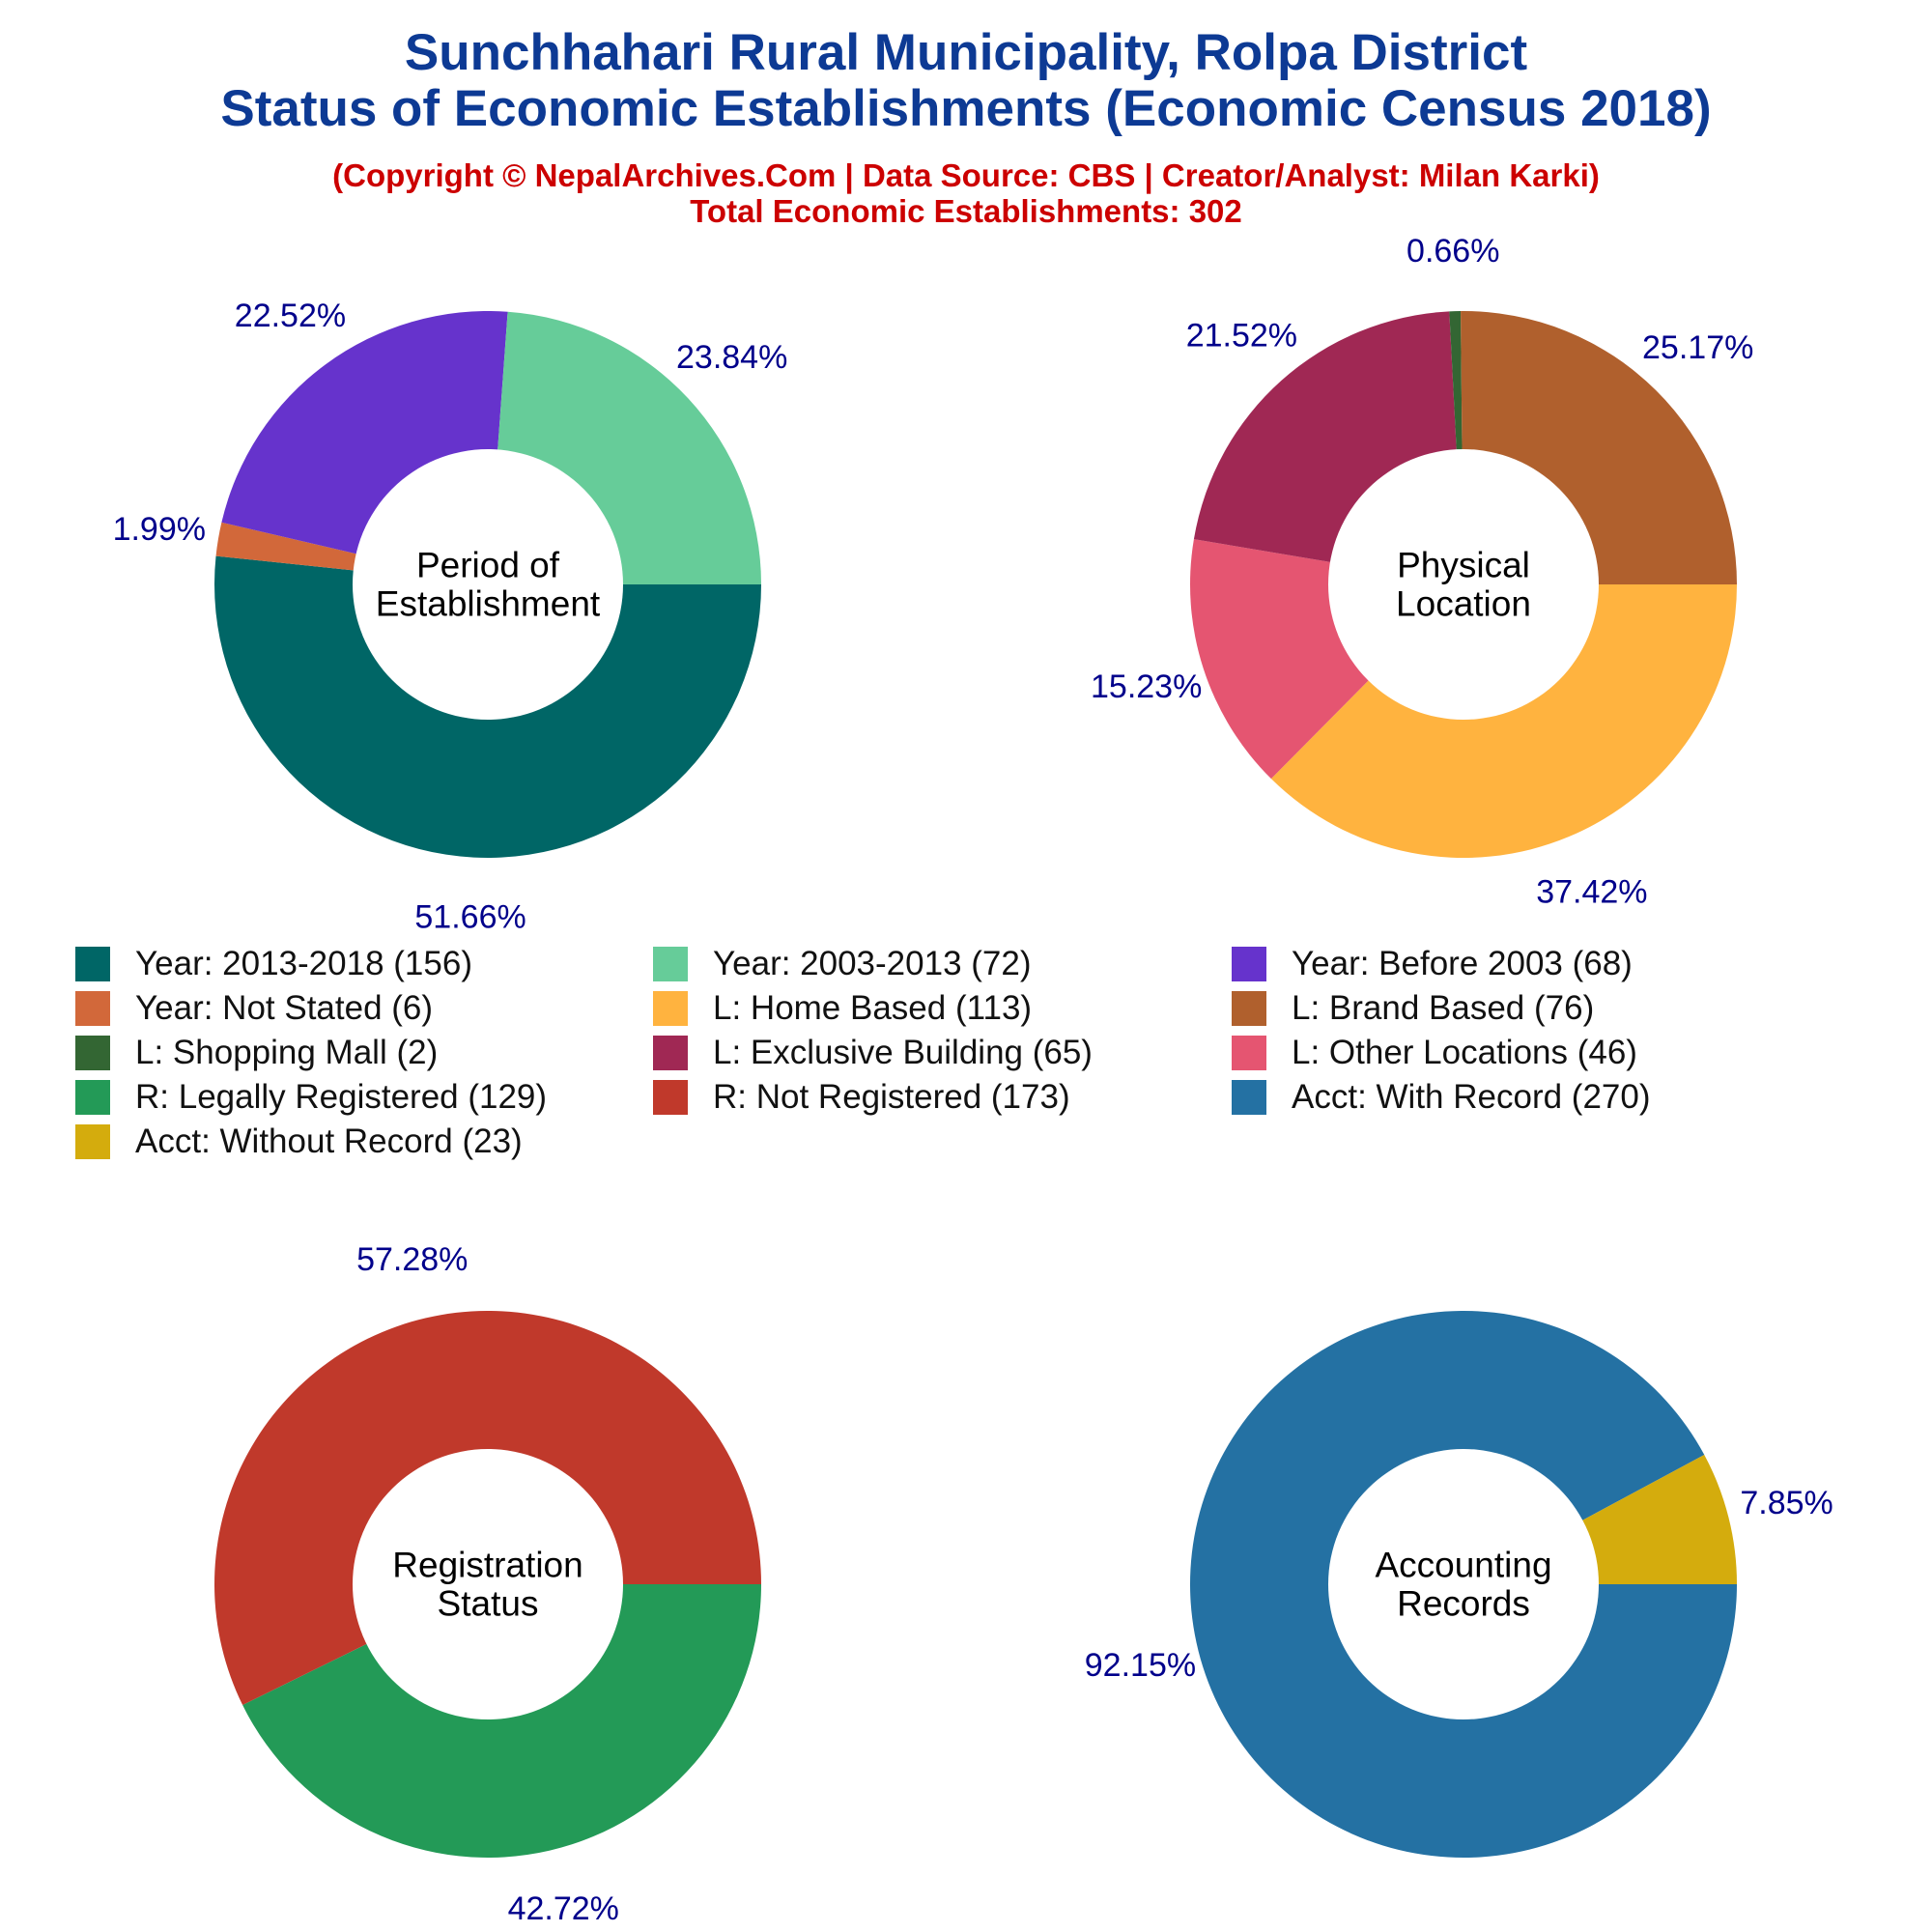  I want to click on legend-item: R: Legally Registered (129), so click(311, 1097).